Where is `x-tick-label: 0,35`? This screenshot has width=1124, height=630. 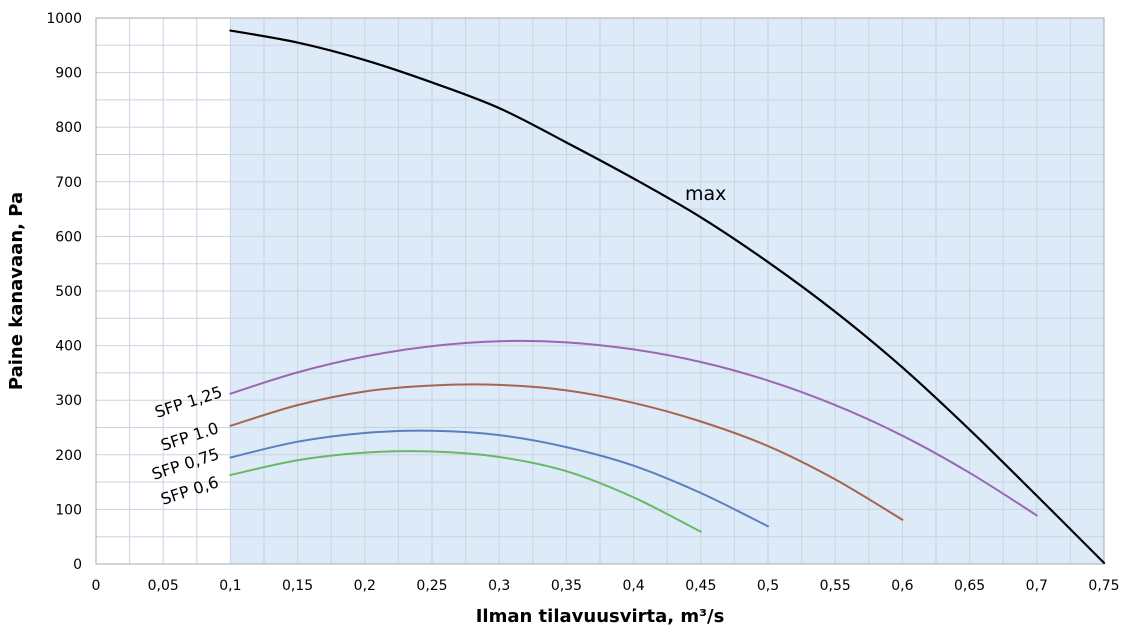
x-tick-label: 0,35 is located at coordinates (566, 586).